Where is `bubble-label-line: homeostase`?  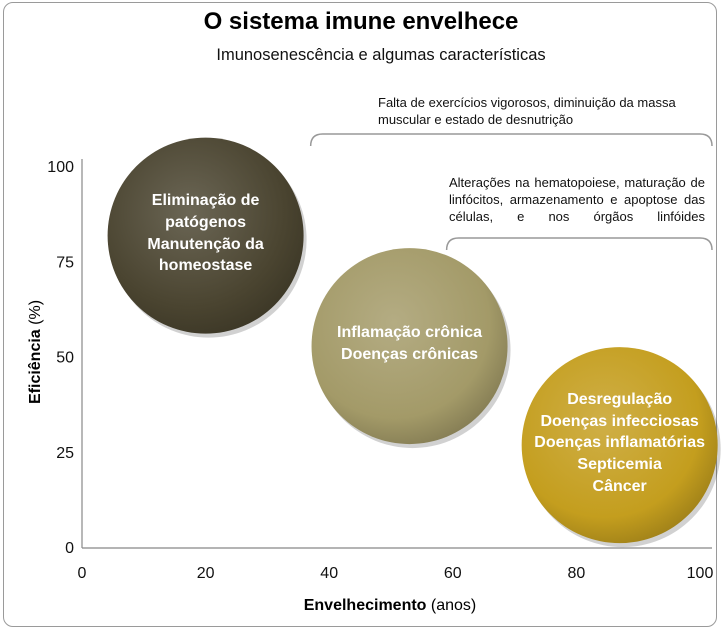
bubble-label-line: homeostase is located at coordinates (205, 266).